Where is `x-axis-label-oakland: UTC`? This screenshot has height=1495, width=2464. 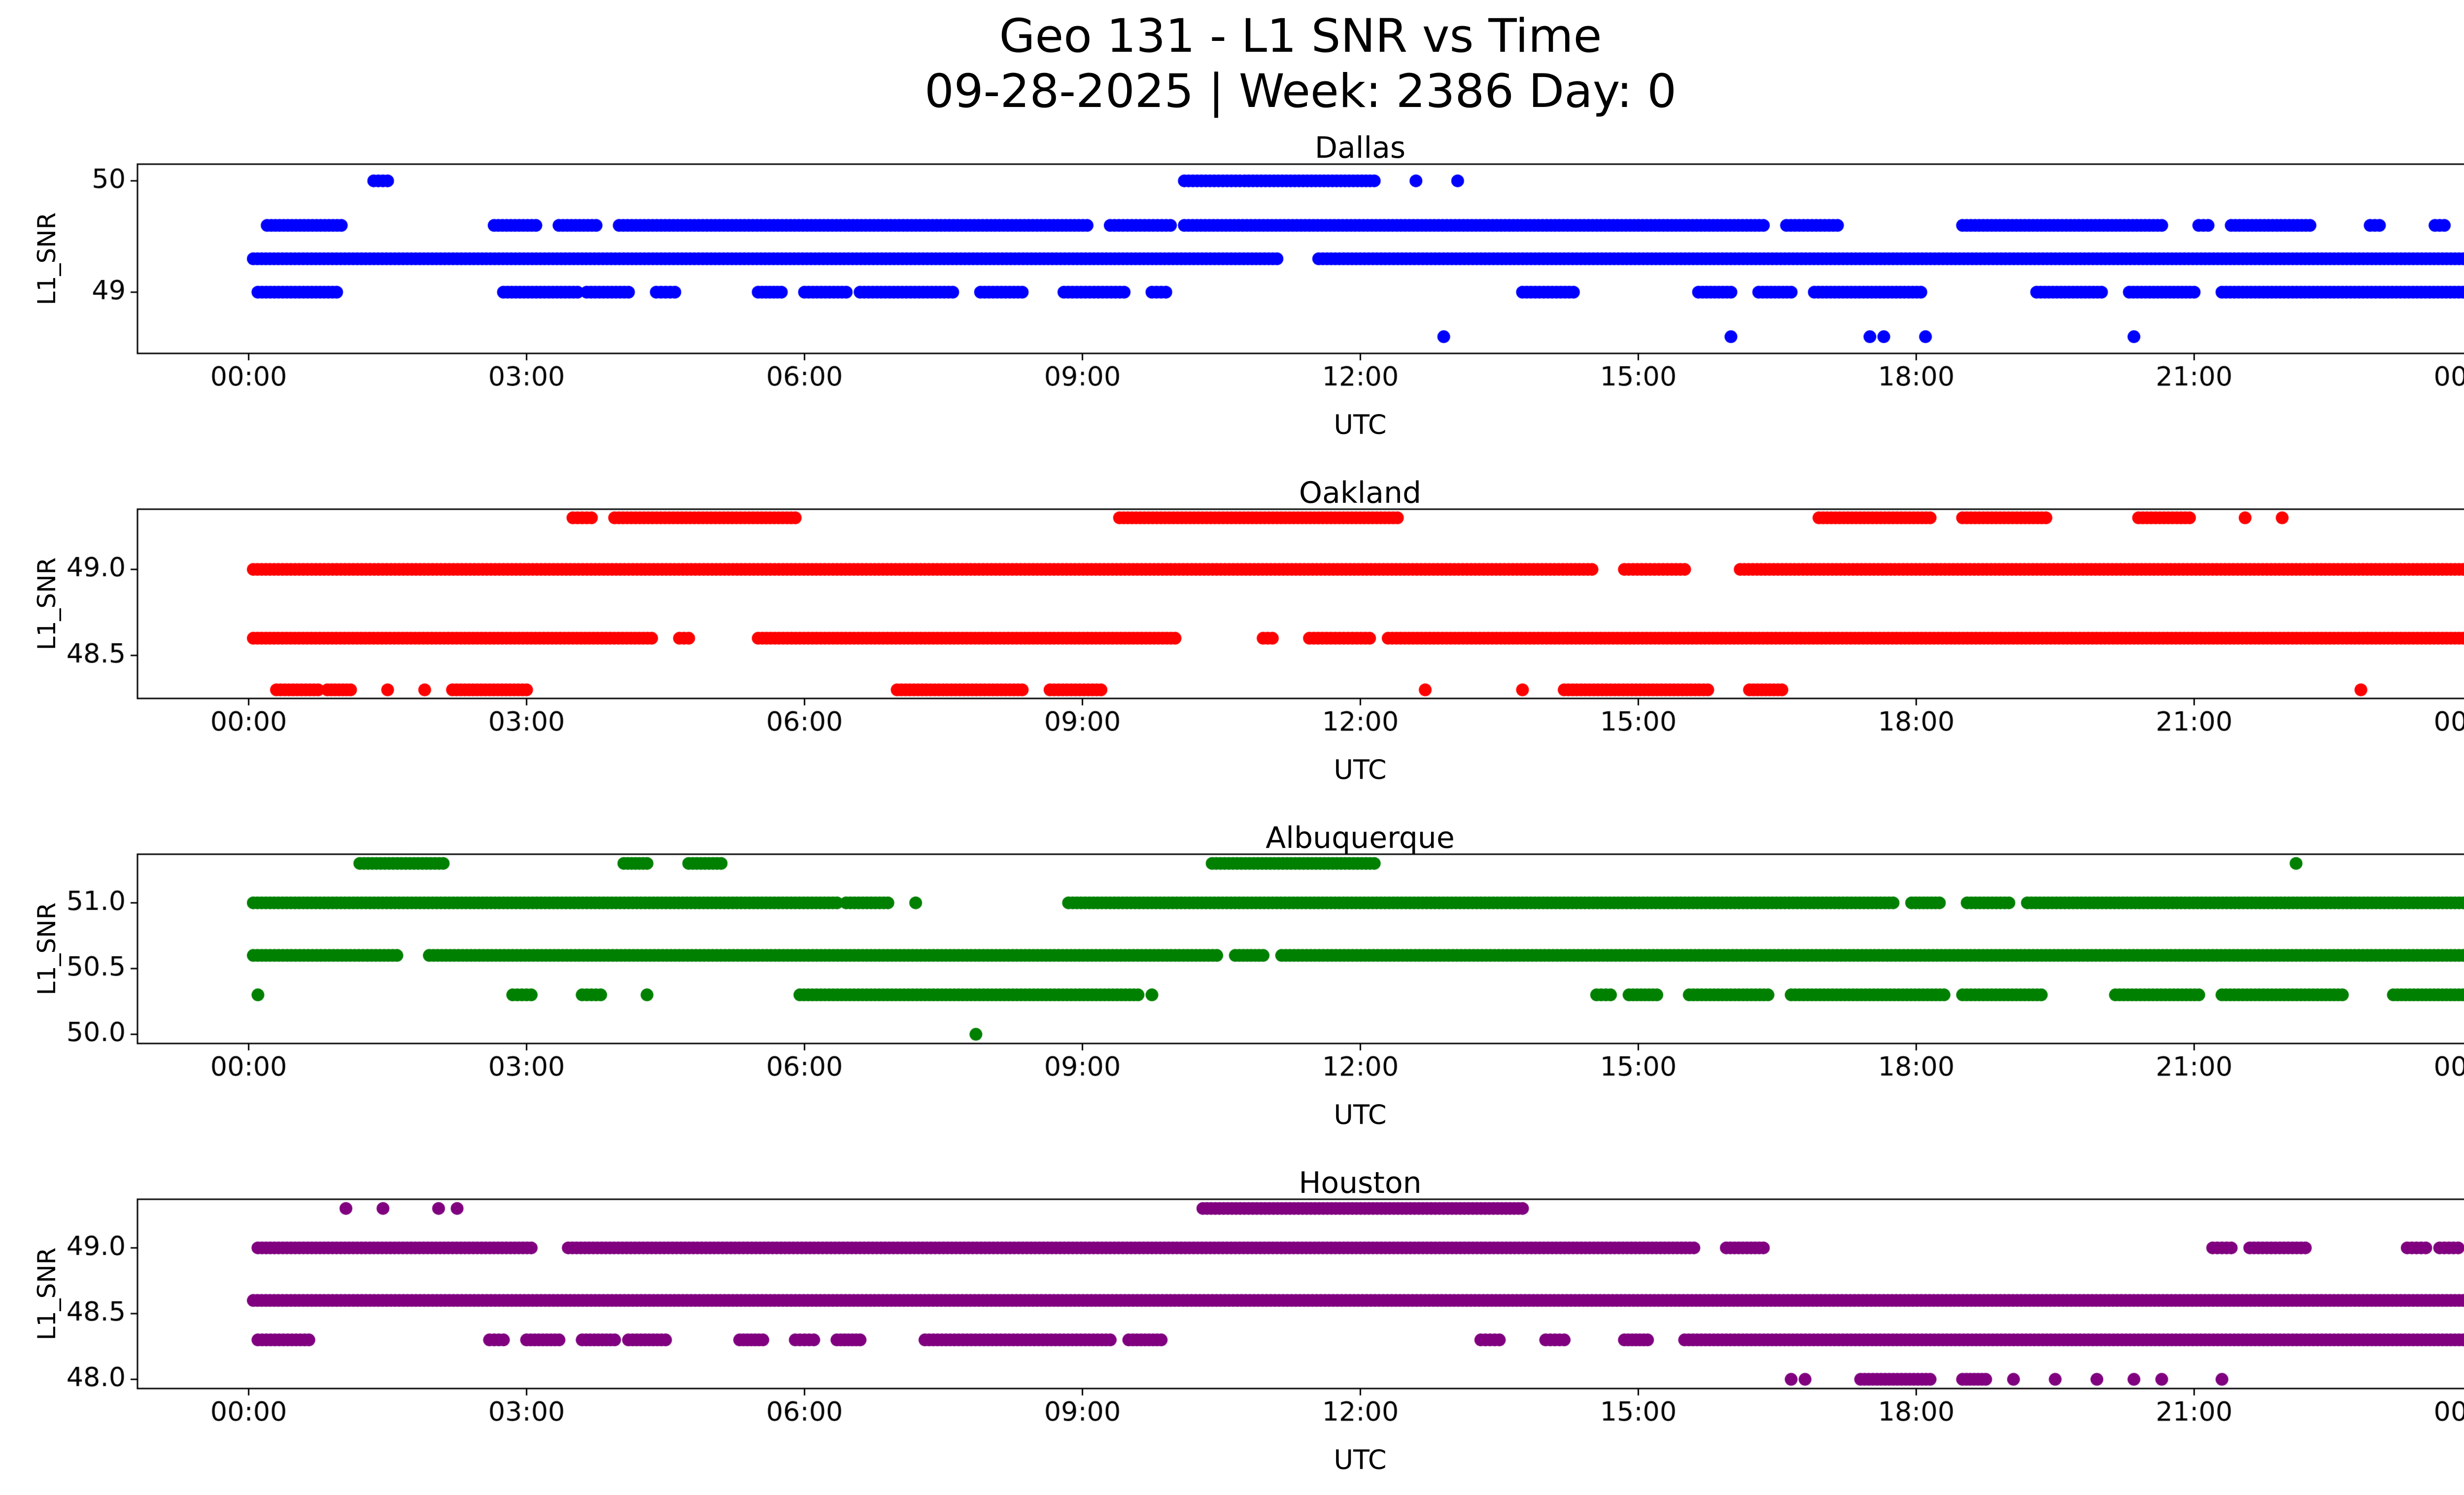 x-axis-label-oakland: UTC is located at coordinates (1360, 769).